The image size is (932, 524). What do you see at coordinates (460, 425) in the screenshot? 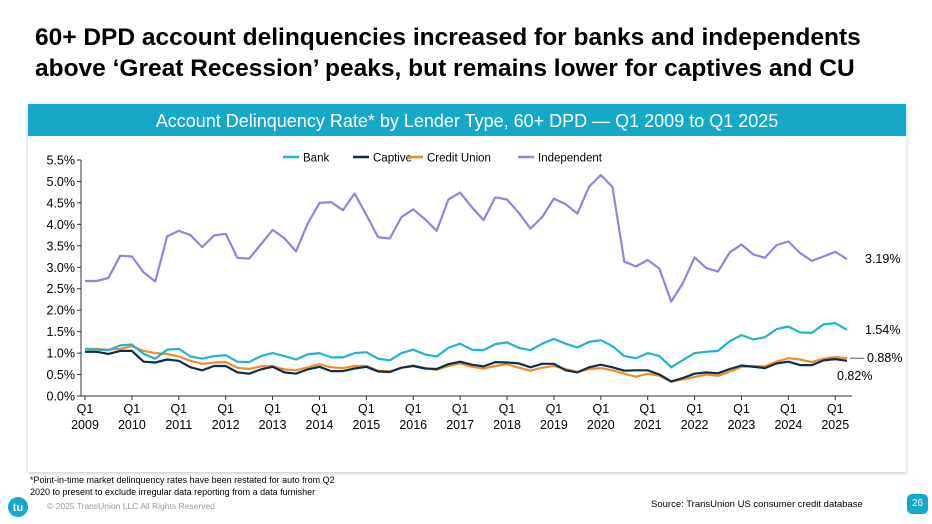
I see `x-tick-label-year: 2017` at bounding box center [460, 425].